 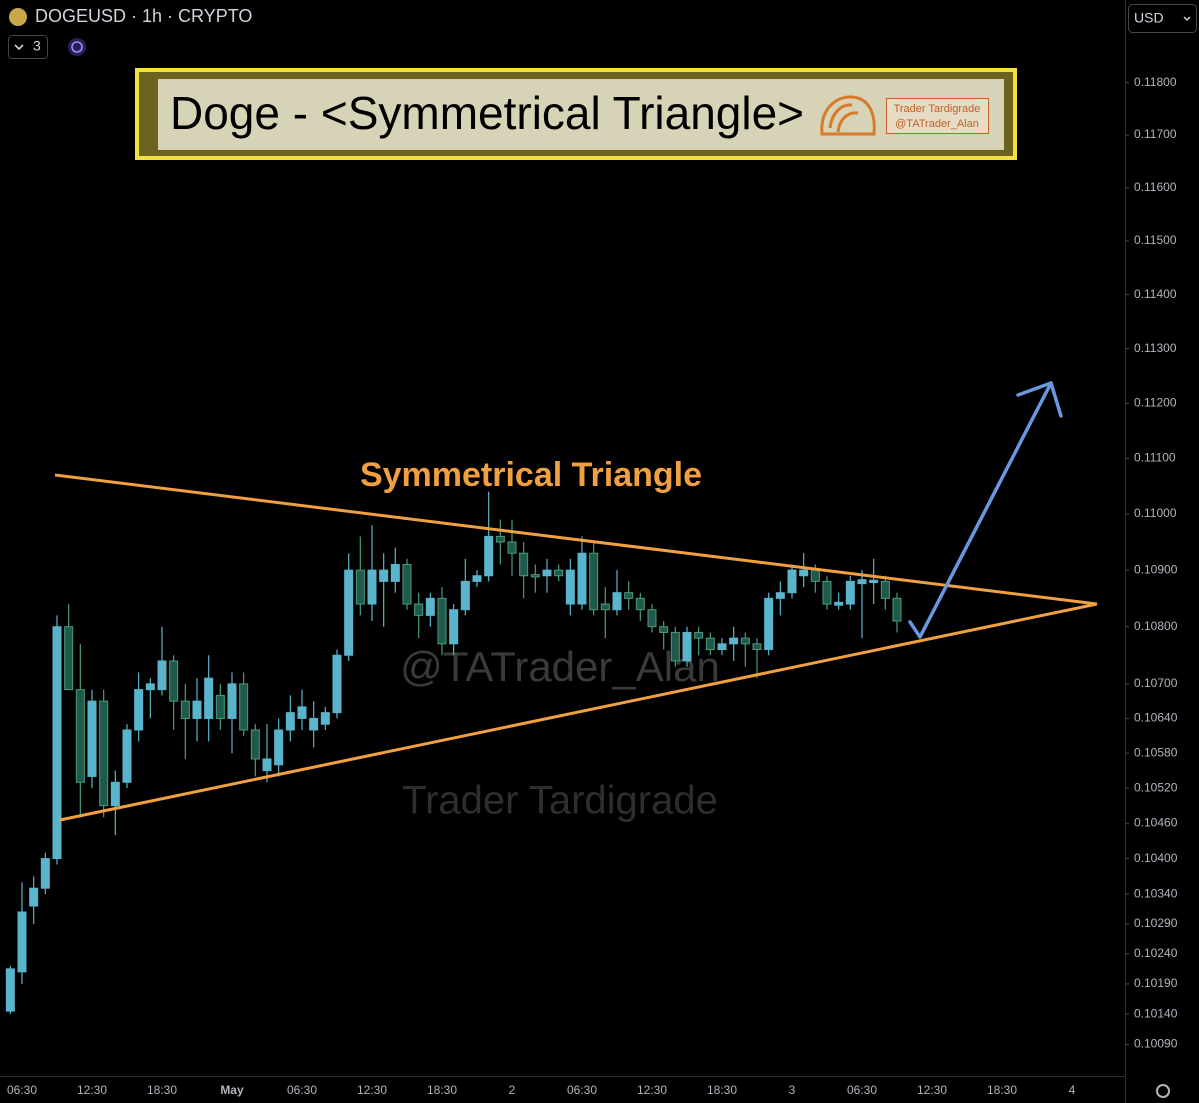 What do you see at coordinates (1156, 683) in the screenshot?
I see `y-tick-label: 0.10700` at bounding box center [1156, 683].